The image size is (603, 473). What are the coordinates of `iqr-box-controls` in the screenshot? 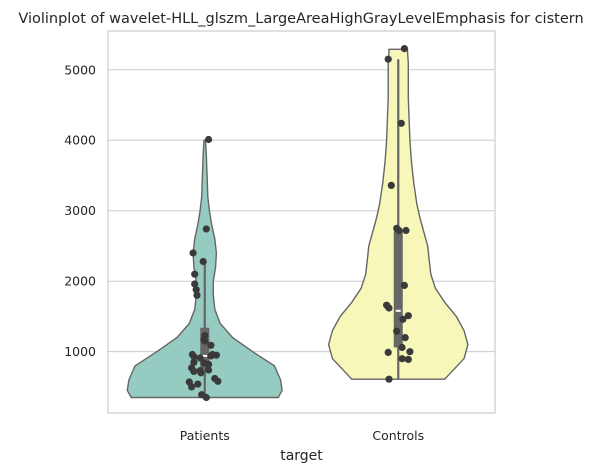 It's located at (398, 289).